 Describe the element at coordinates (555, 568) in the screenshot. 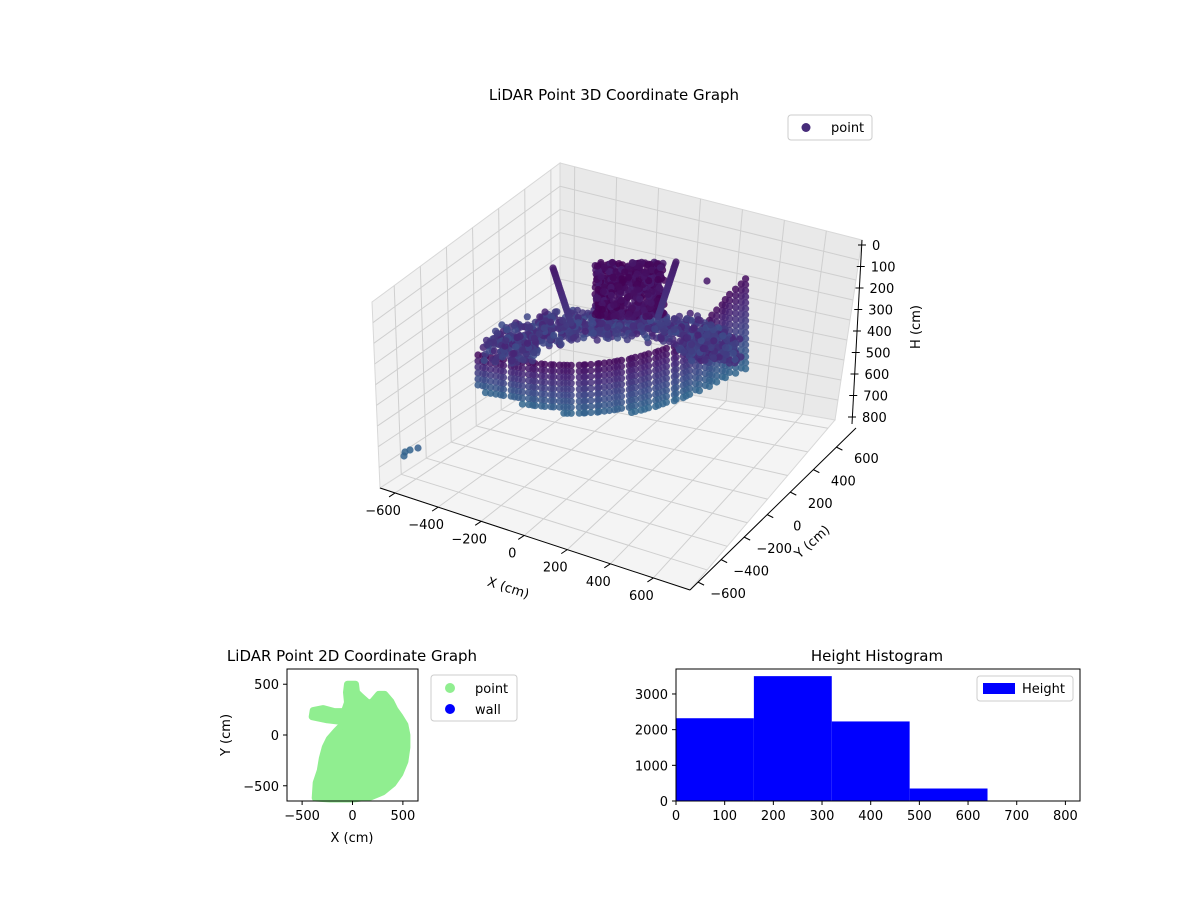

I see `x-tick-label-3d: 200` at that location.